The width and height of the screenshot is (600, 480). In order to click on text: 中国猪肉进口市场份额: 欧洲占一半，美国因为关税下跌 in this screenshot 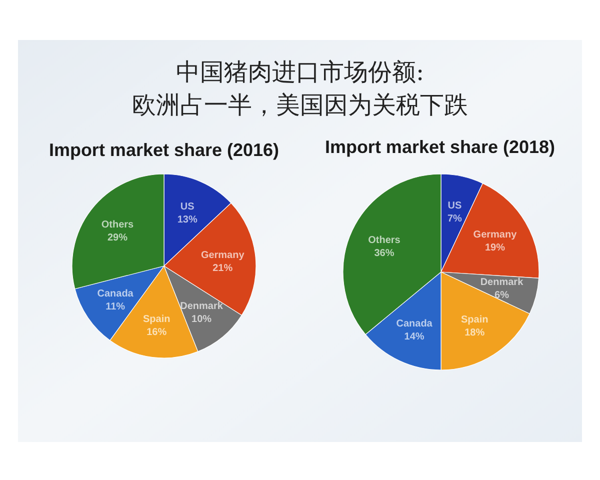, I will do `click(300, 88)`.